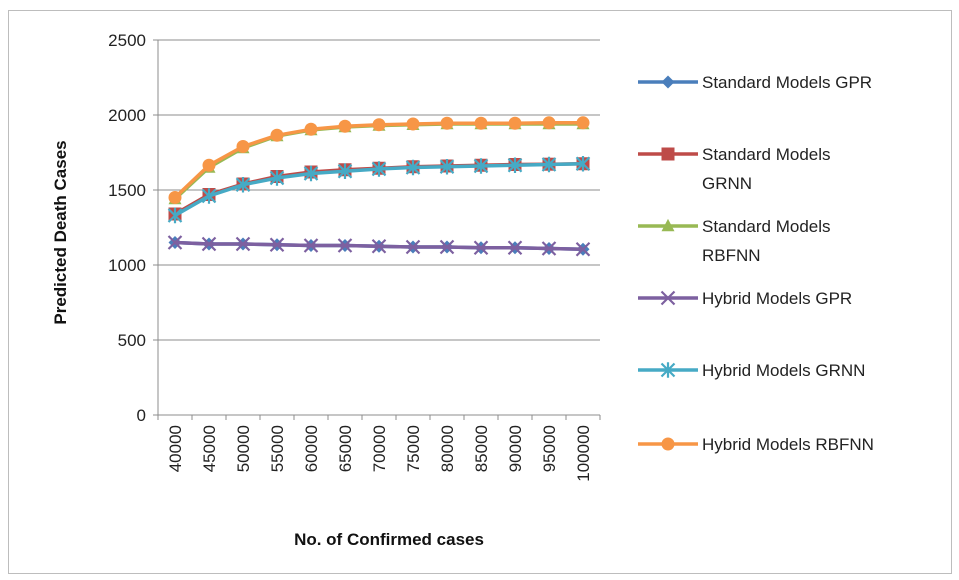 Image resolution: width=959 pixels, height=580 pixels. I want to click on legend-label: Hybrid Models RBFNN, so click(788, 444).